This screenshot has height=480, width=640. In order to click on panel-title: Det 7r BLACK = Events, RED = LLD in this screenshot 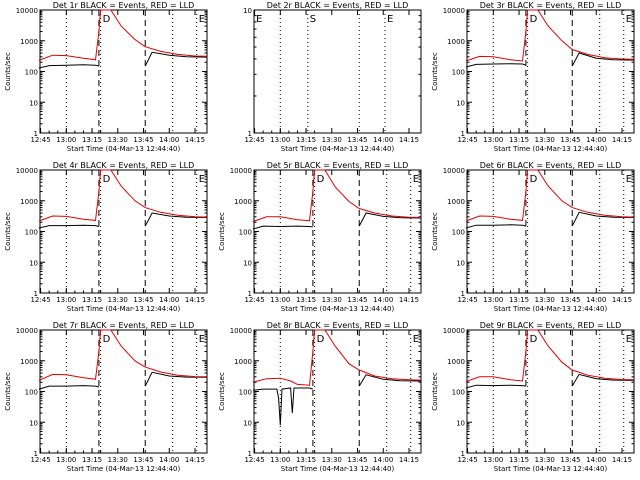, I will do `click(124, 325)`.